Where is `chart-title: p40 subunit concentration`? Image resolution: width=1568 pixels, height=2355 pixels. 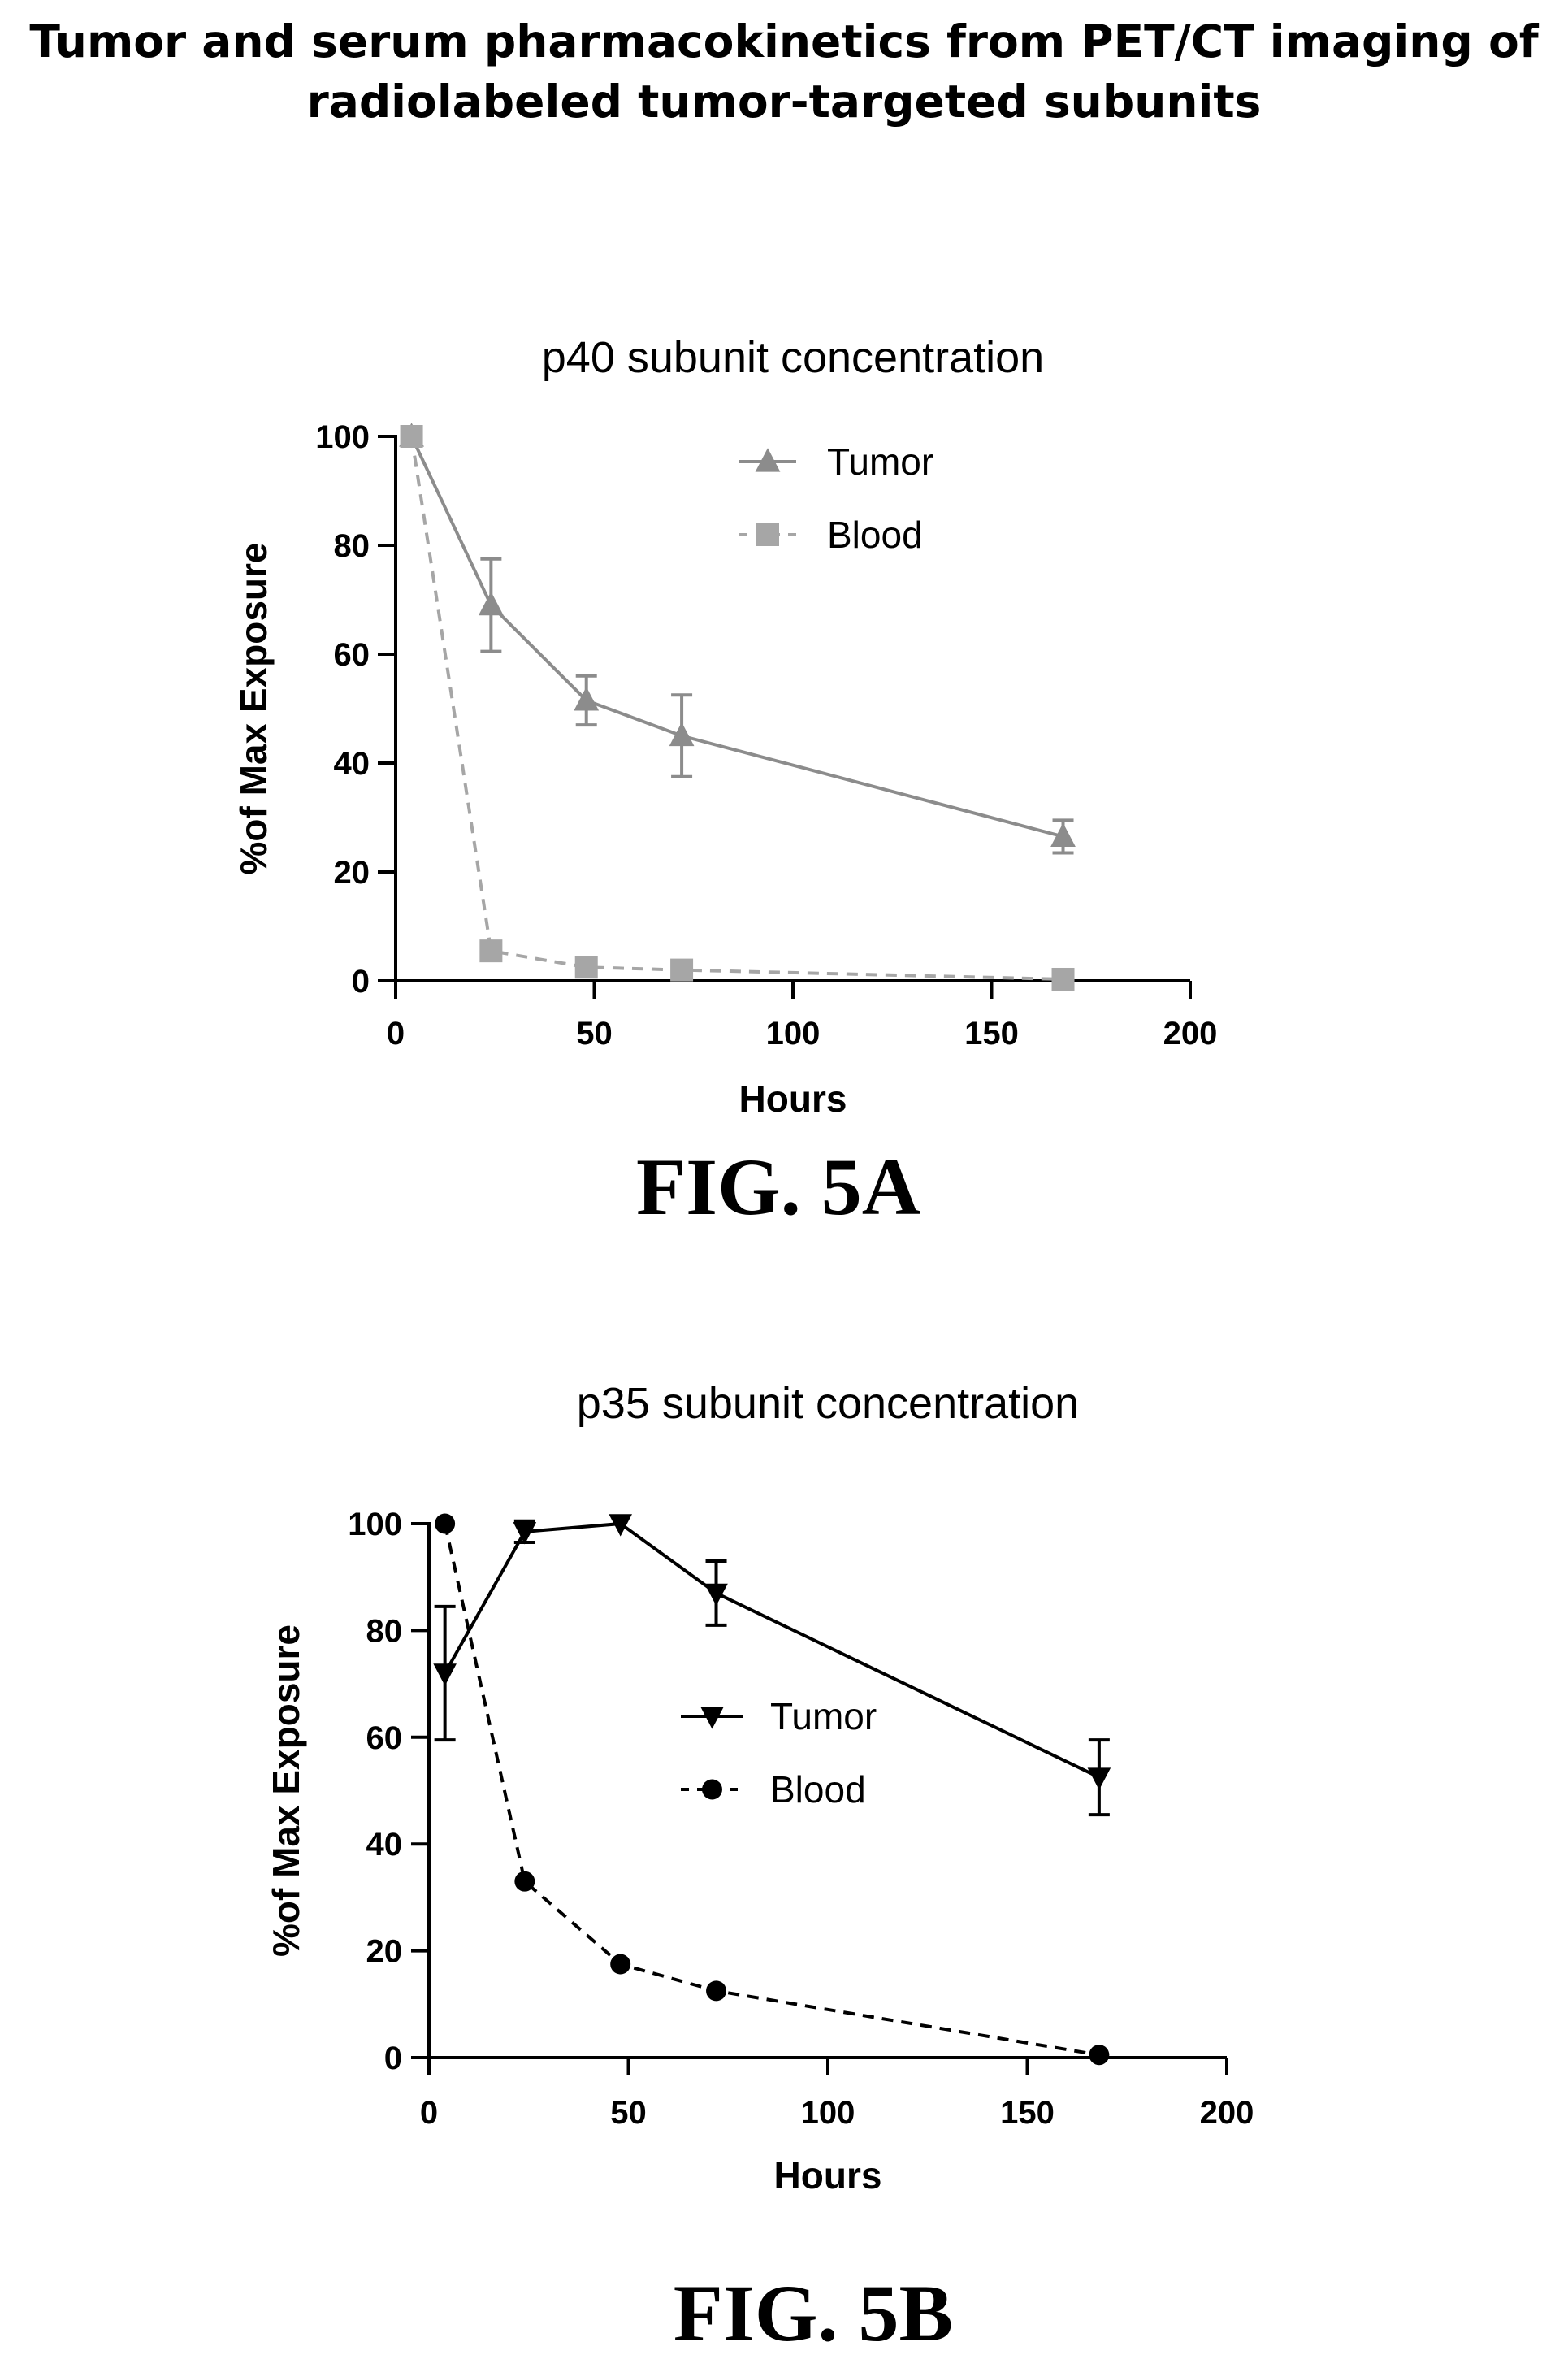
chart-title: p40 subunit concentration is located at coordinates (793, 357).